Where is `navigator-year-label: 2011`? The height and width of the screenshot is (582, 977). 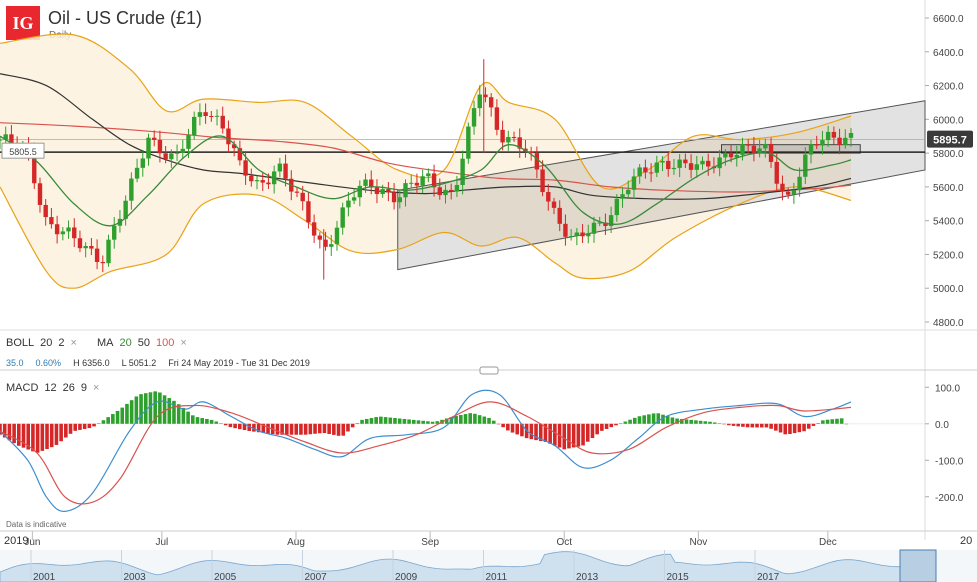 navigator-year-label: 2011 is located at coordinates (497, 577).